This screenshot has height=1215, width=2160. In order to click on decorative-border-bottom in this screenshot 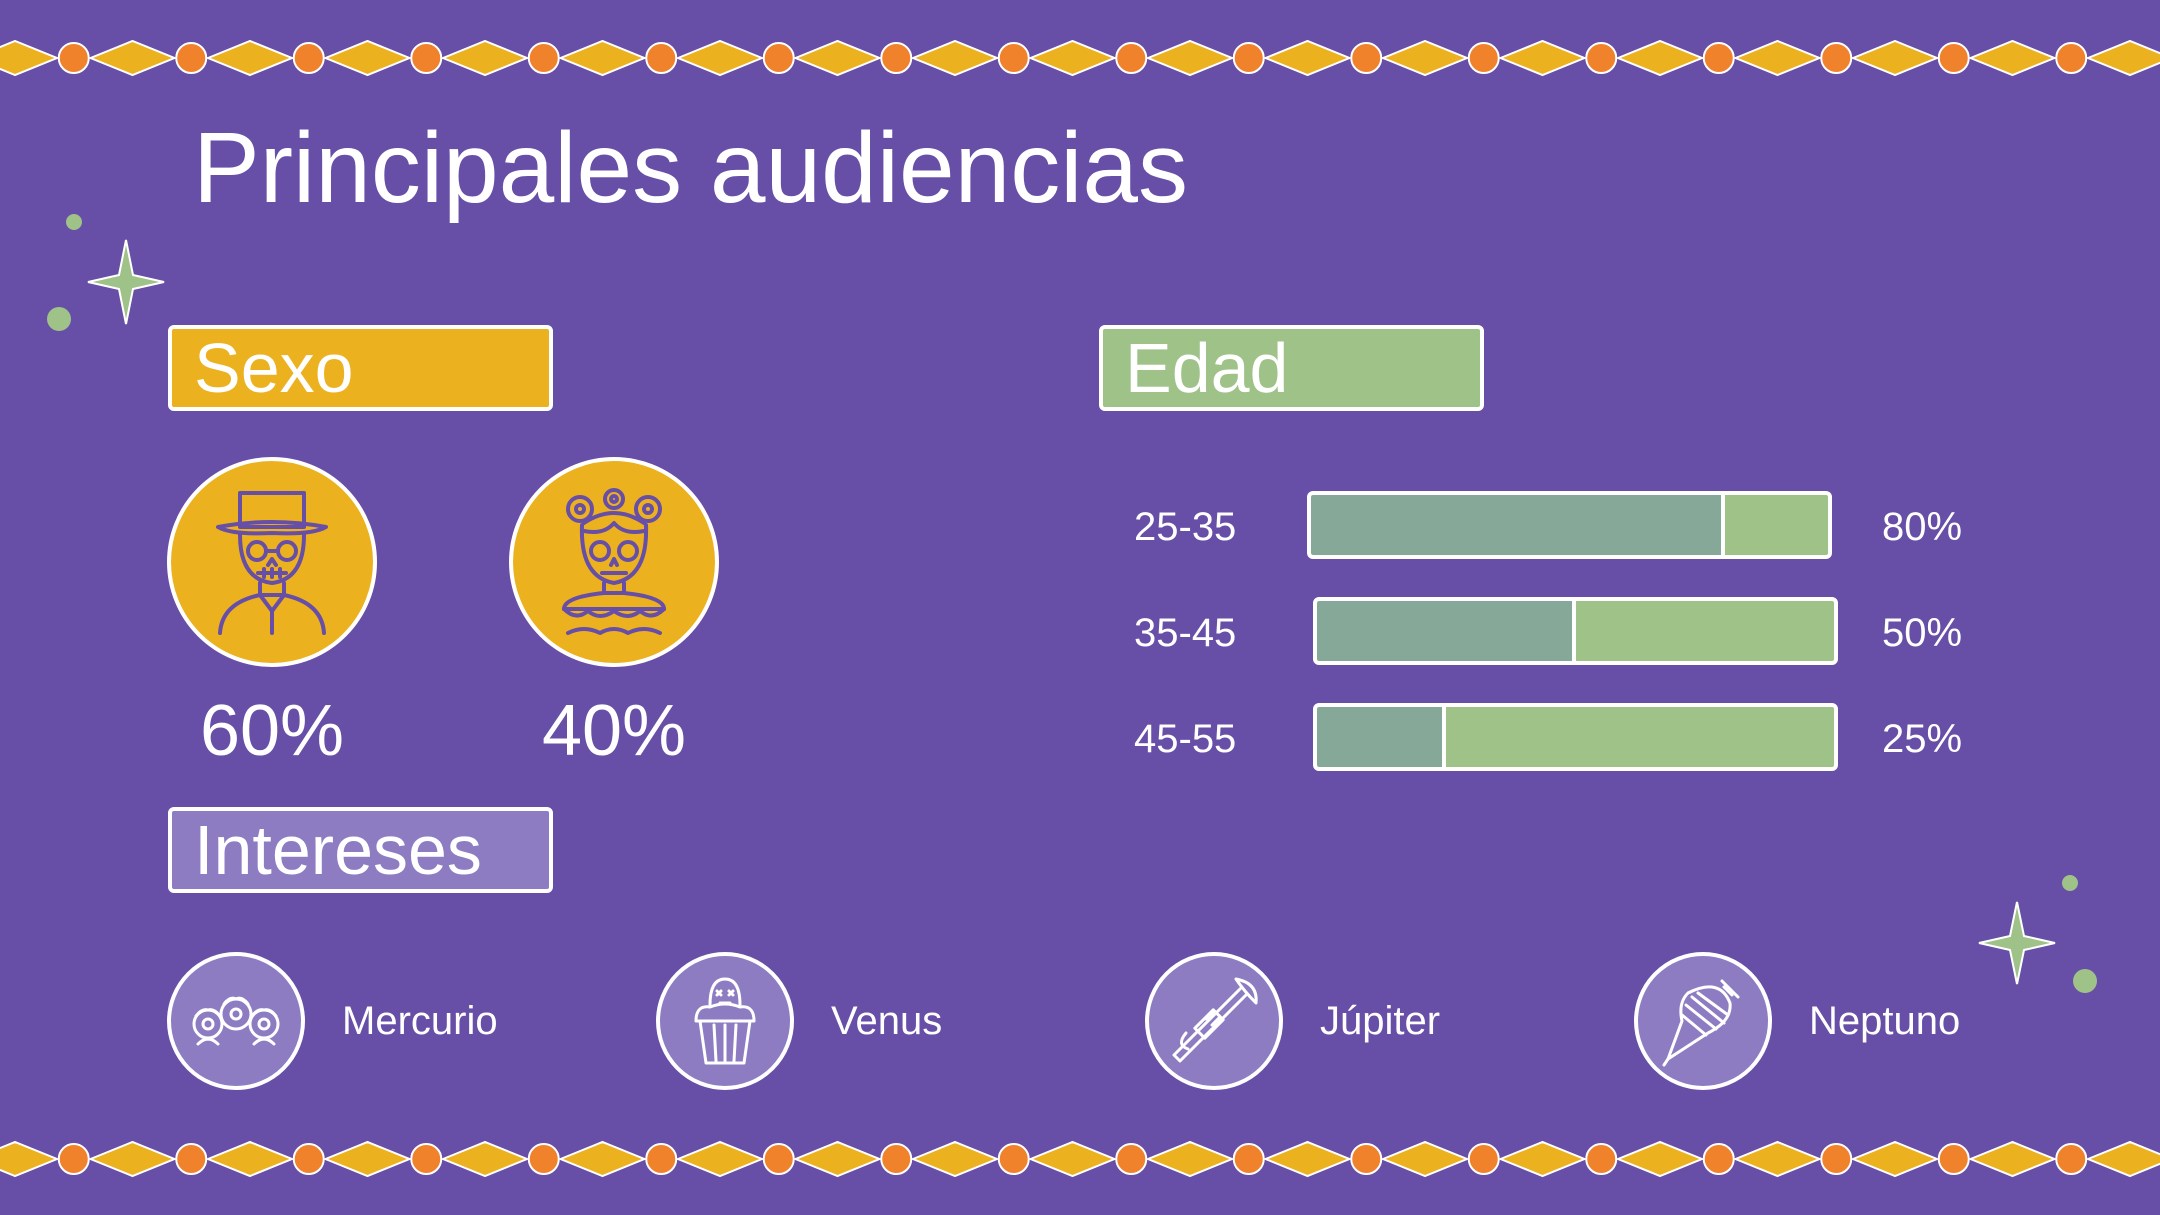, I will do `click(1080, 1159)`.